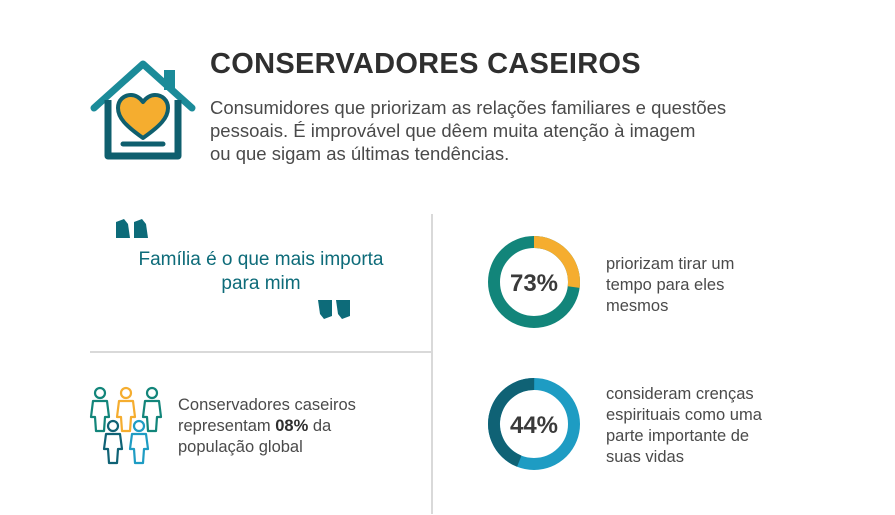  I want to click on page-title: CONSERVADORES CASEIROS, so click(425, 64).